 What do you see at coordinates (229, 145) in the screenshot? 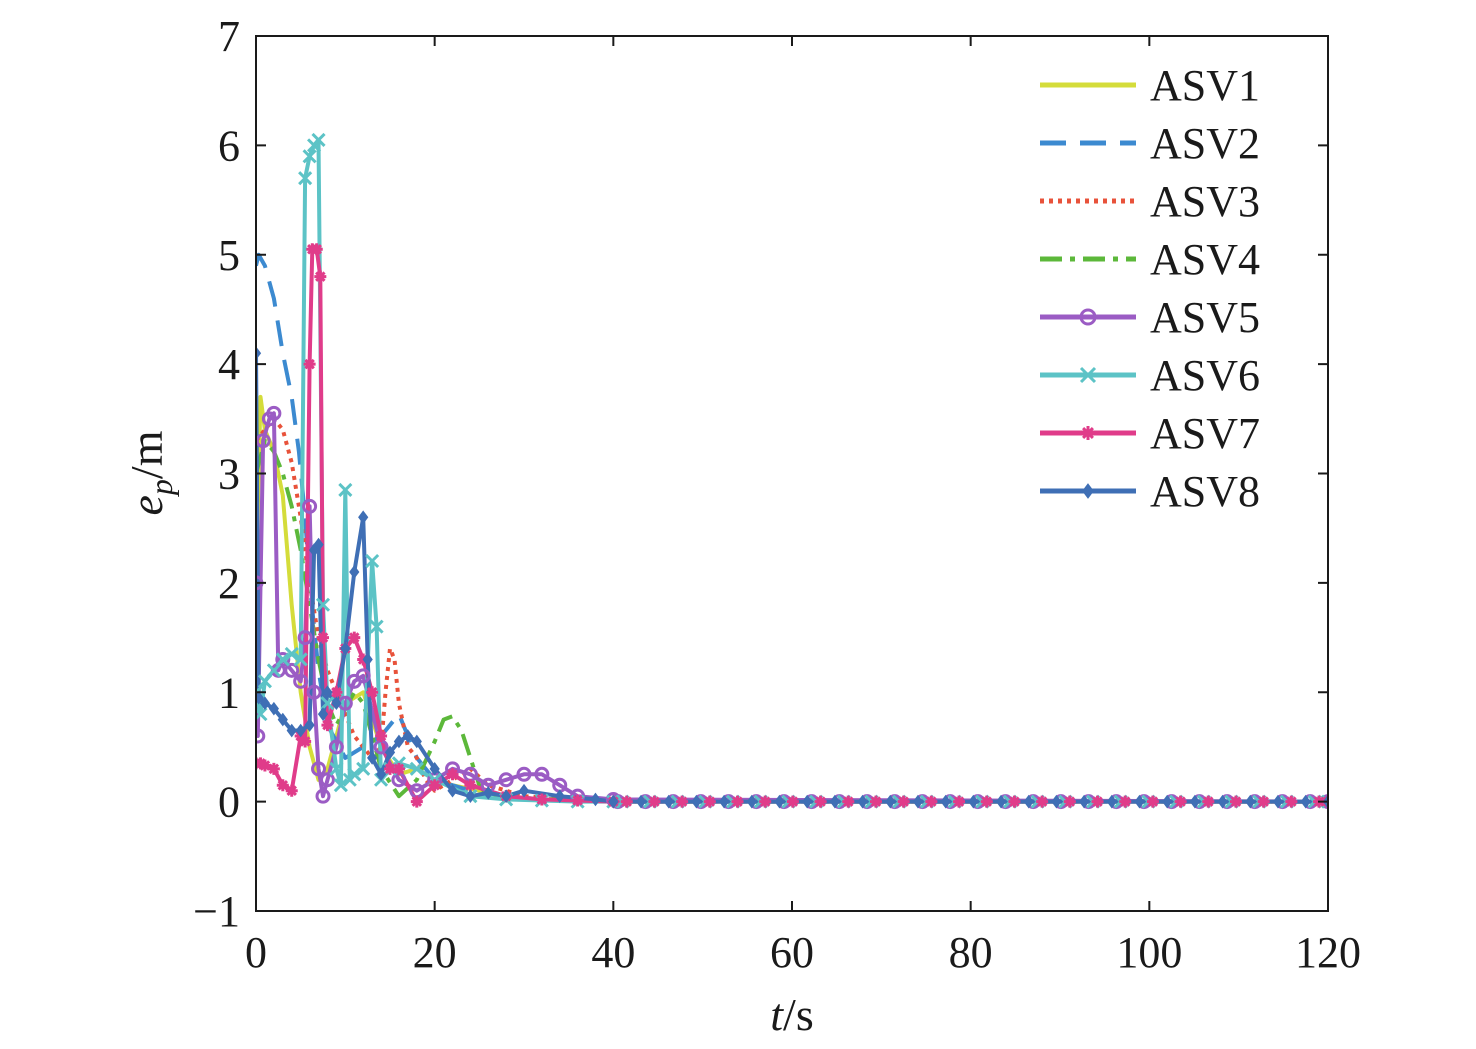
I see `y-tick-label: 6` at bounding box center [229, 145].